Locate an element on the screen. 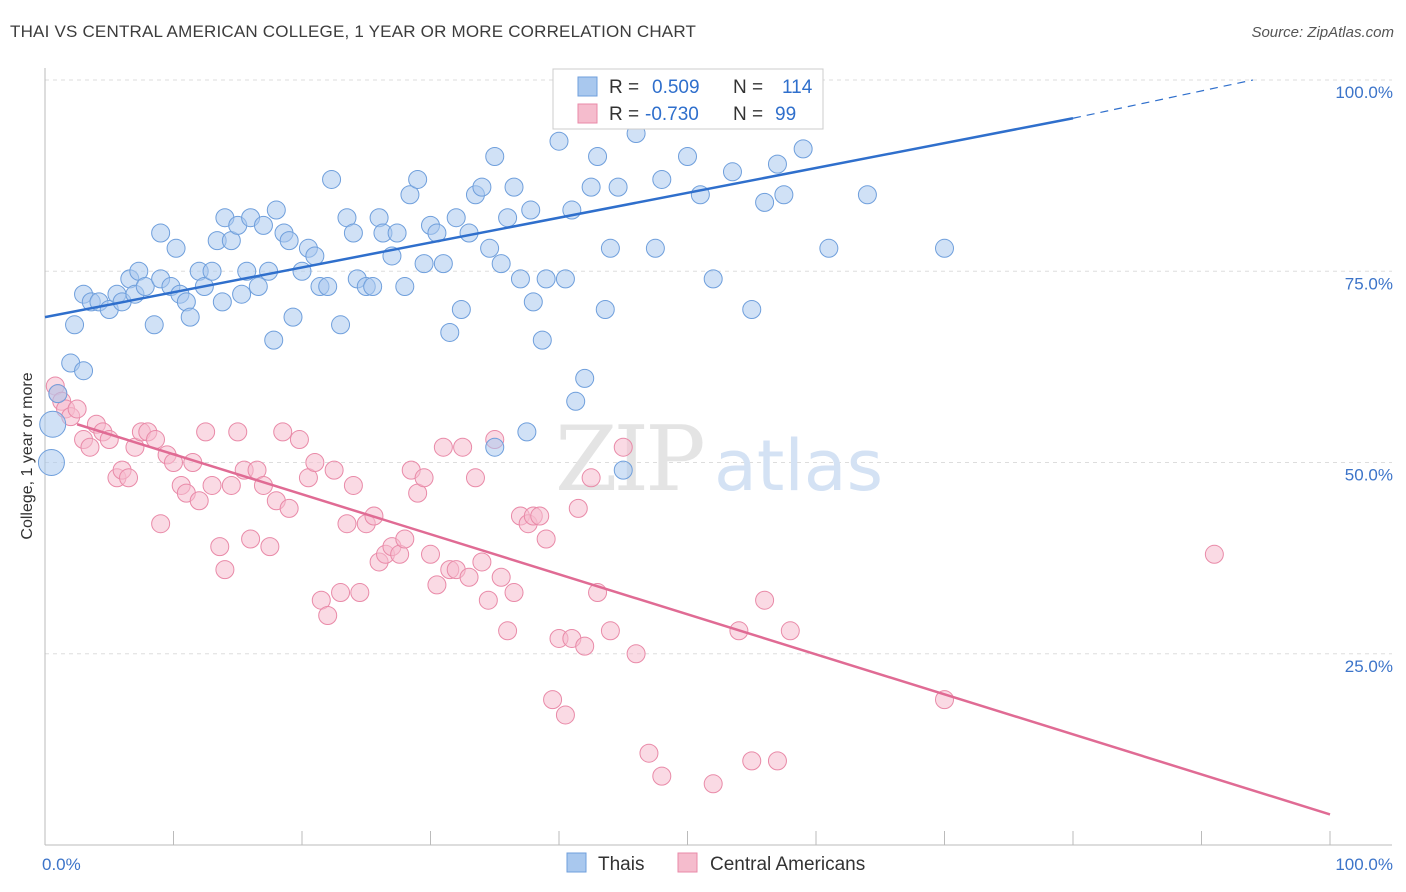 The width and height of the screenshot is (1406, 892). stats-legend-box is located at coordinates (688, 99).